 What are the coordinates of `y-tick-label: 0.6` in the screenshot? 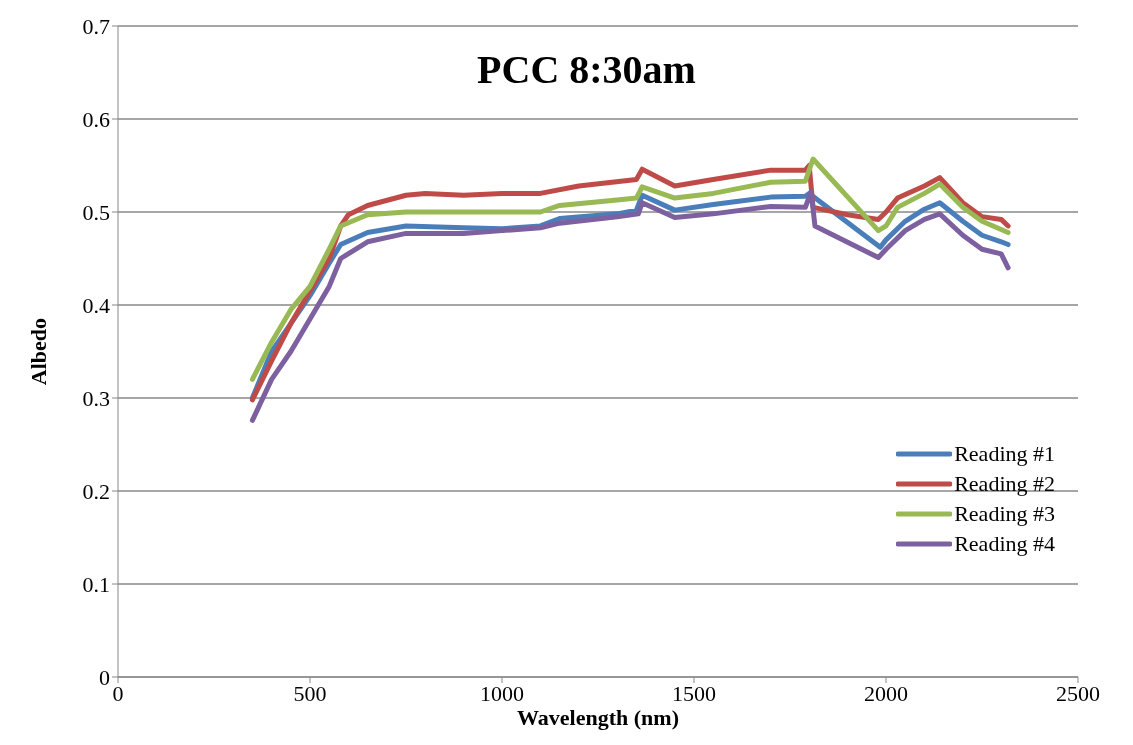 It's located at (96, 119).